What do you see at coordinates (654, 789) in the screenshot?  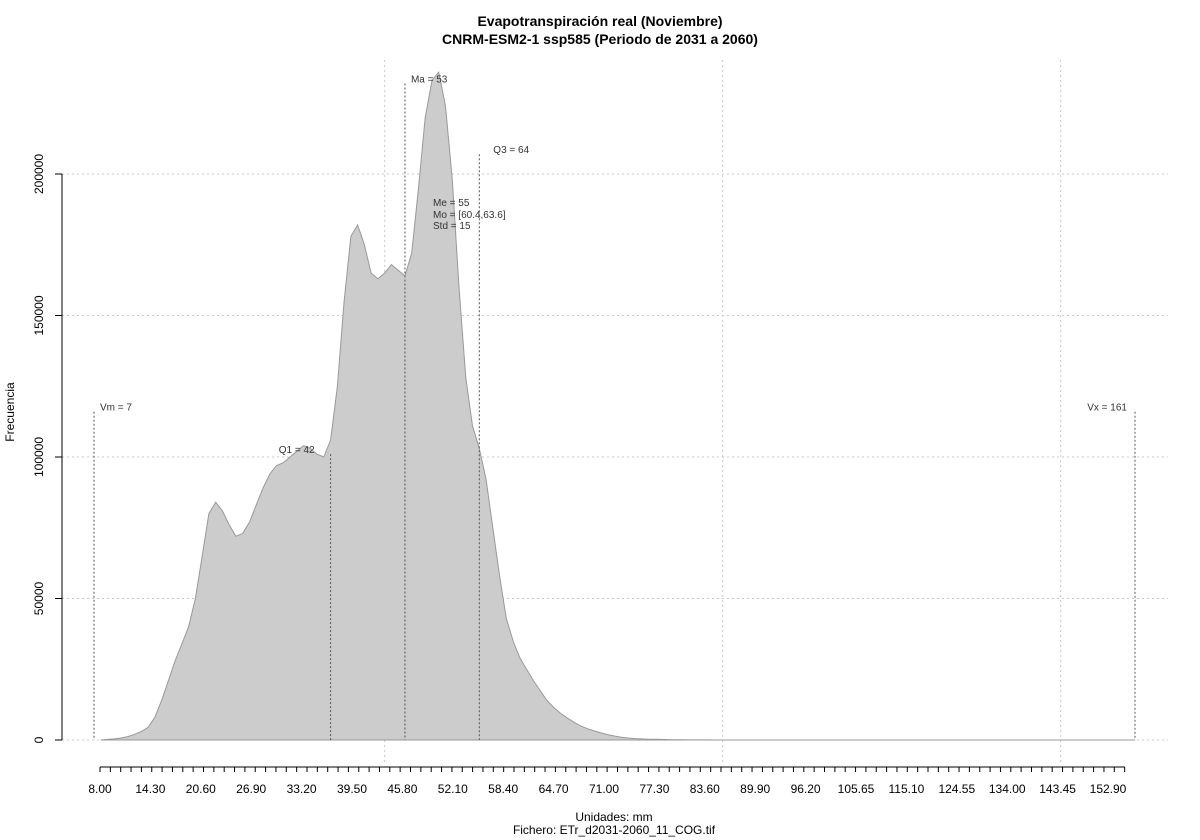 I see `x-tick-label-11: 77.30` at bounding box center [654, 789].